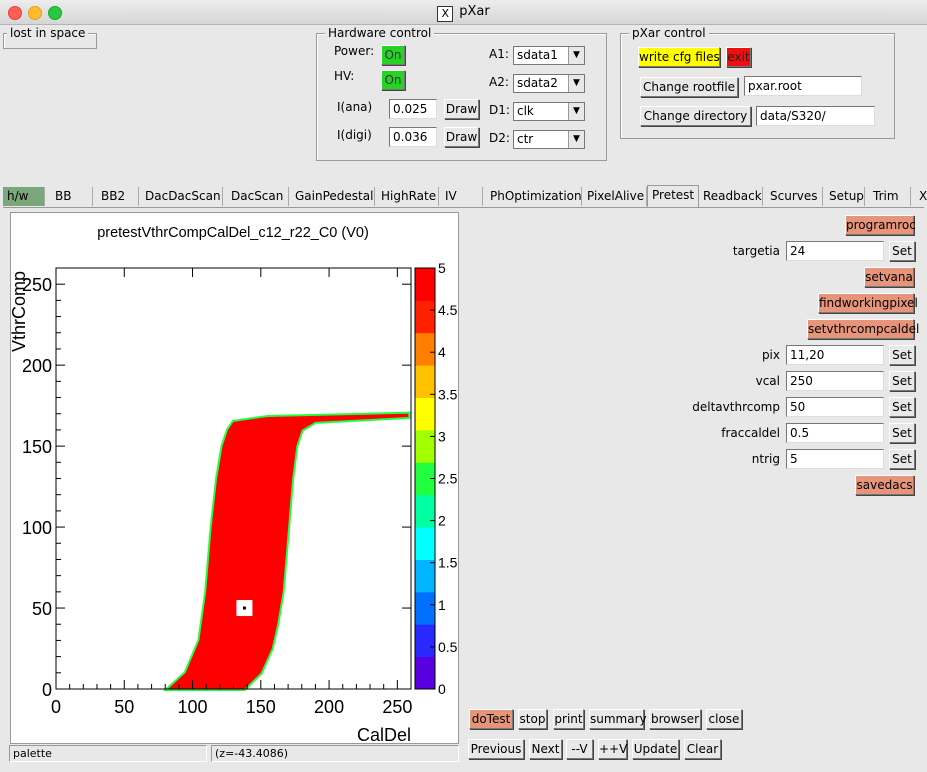  What do you see at coordinates (835, 355) in the screenshot?
I see `pix-field: 11,20` at bounding box center [835, 355].